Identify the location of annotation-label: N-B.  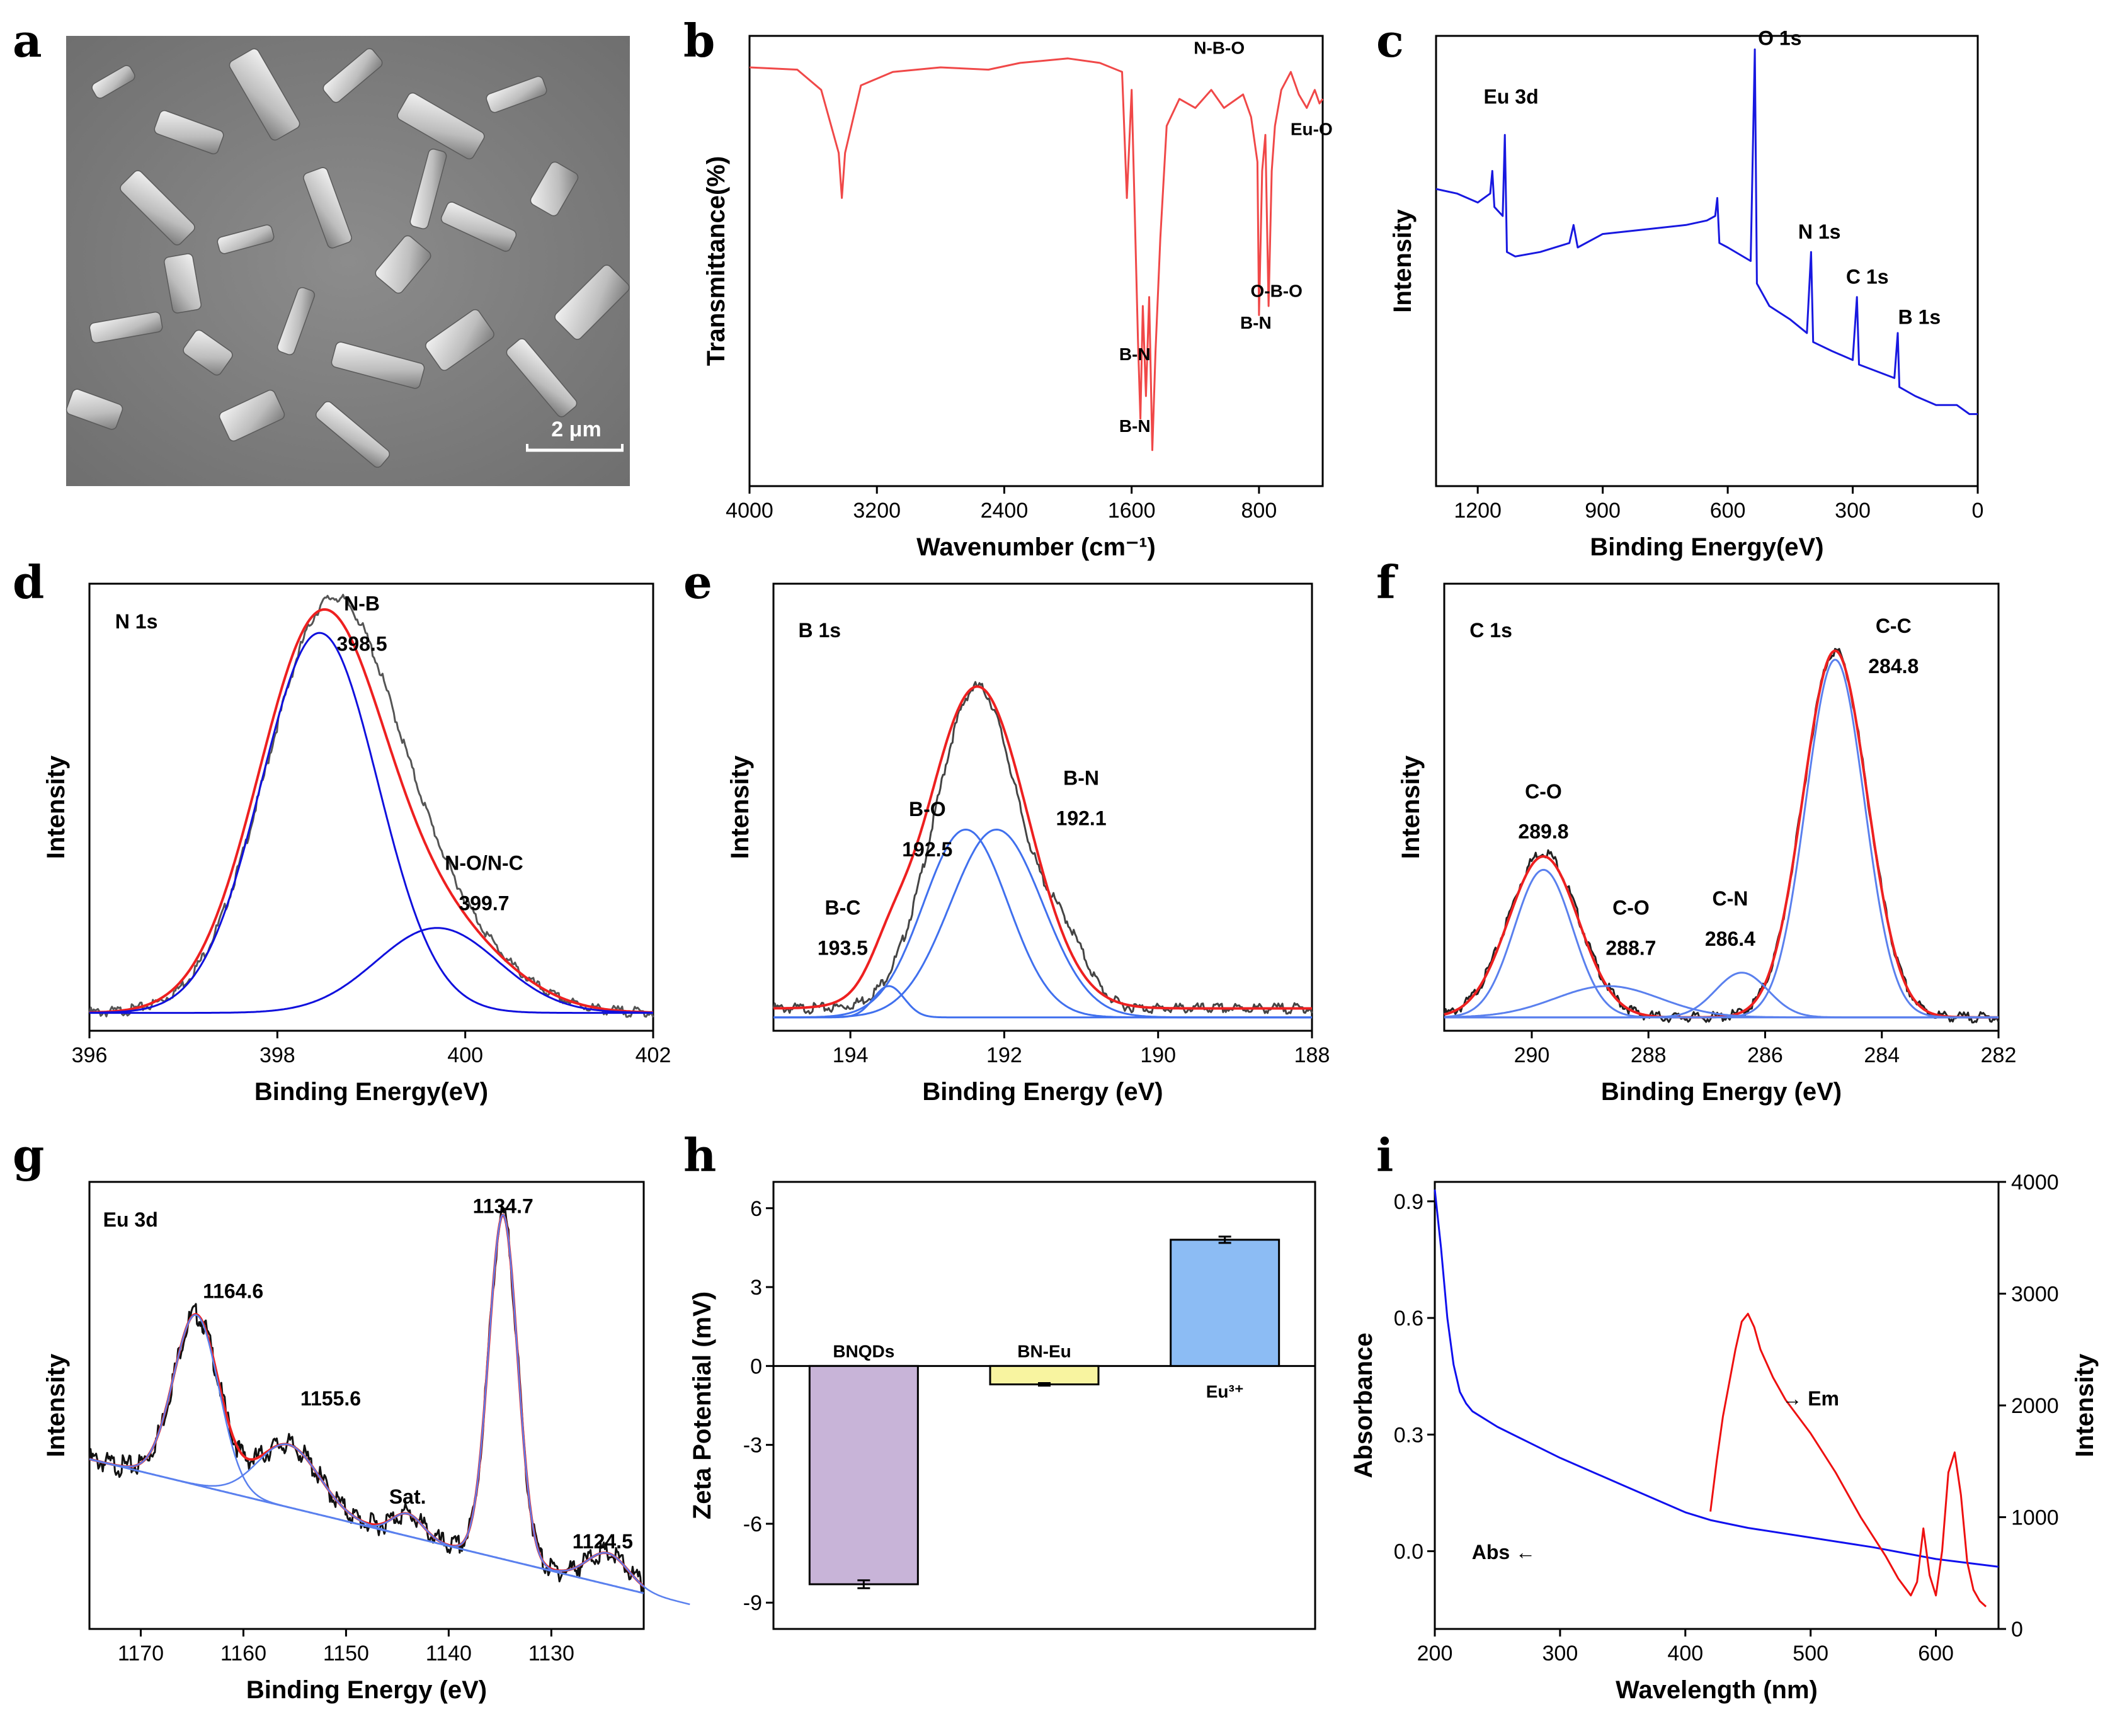
(362, 604).